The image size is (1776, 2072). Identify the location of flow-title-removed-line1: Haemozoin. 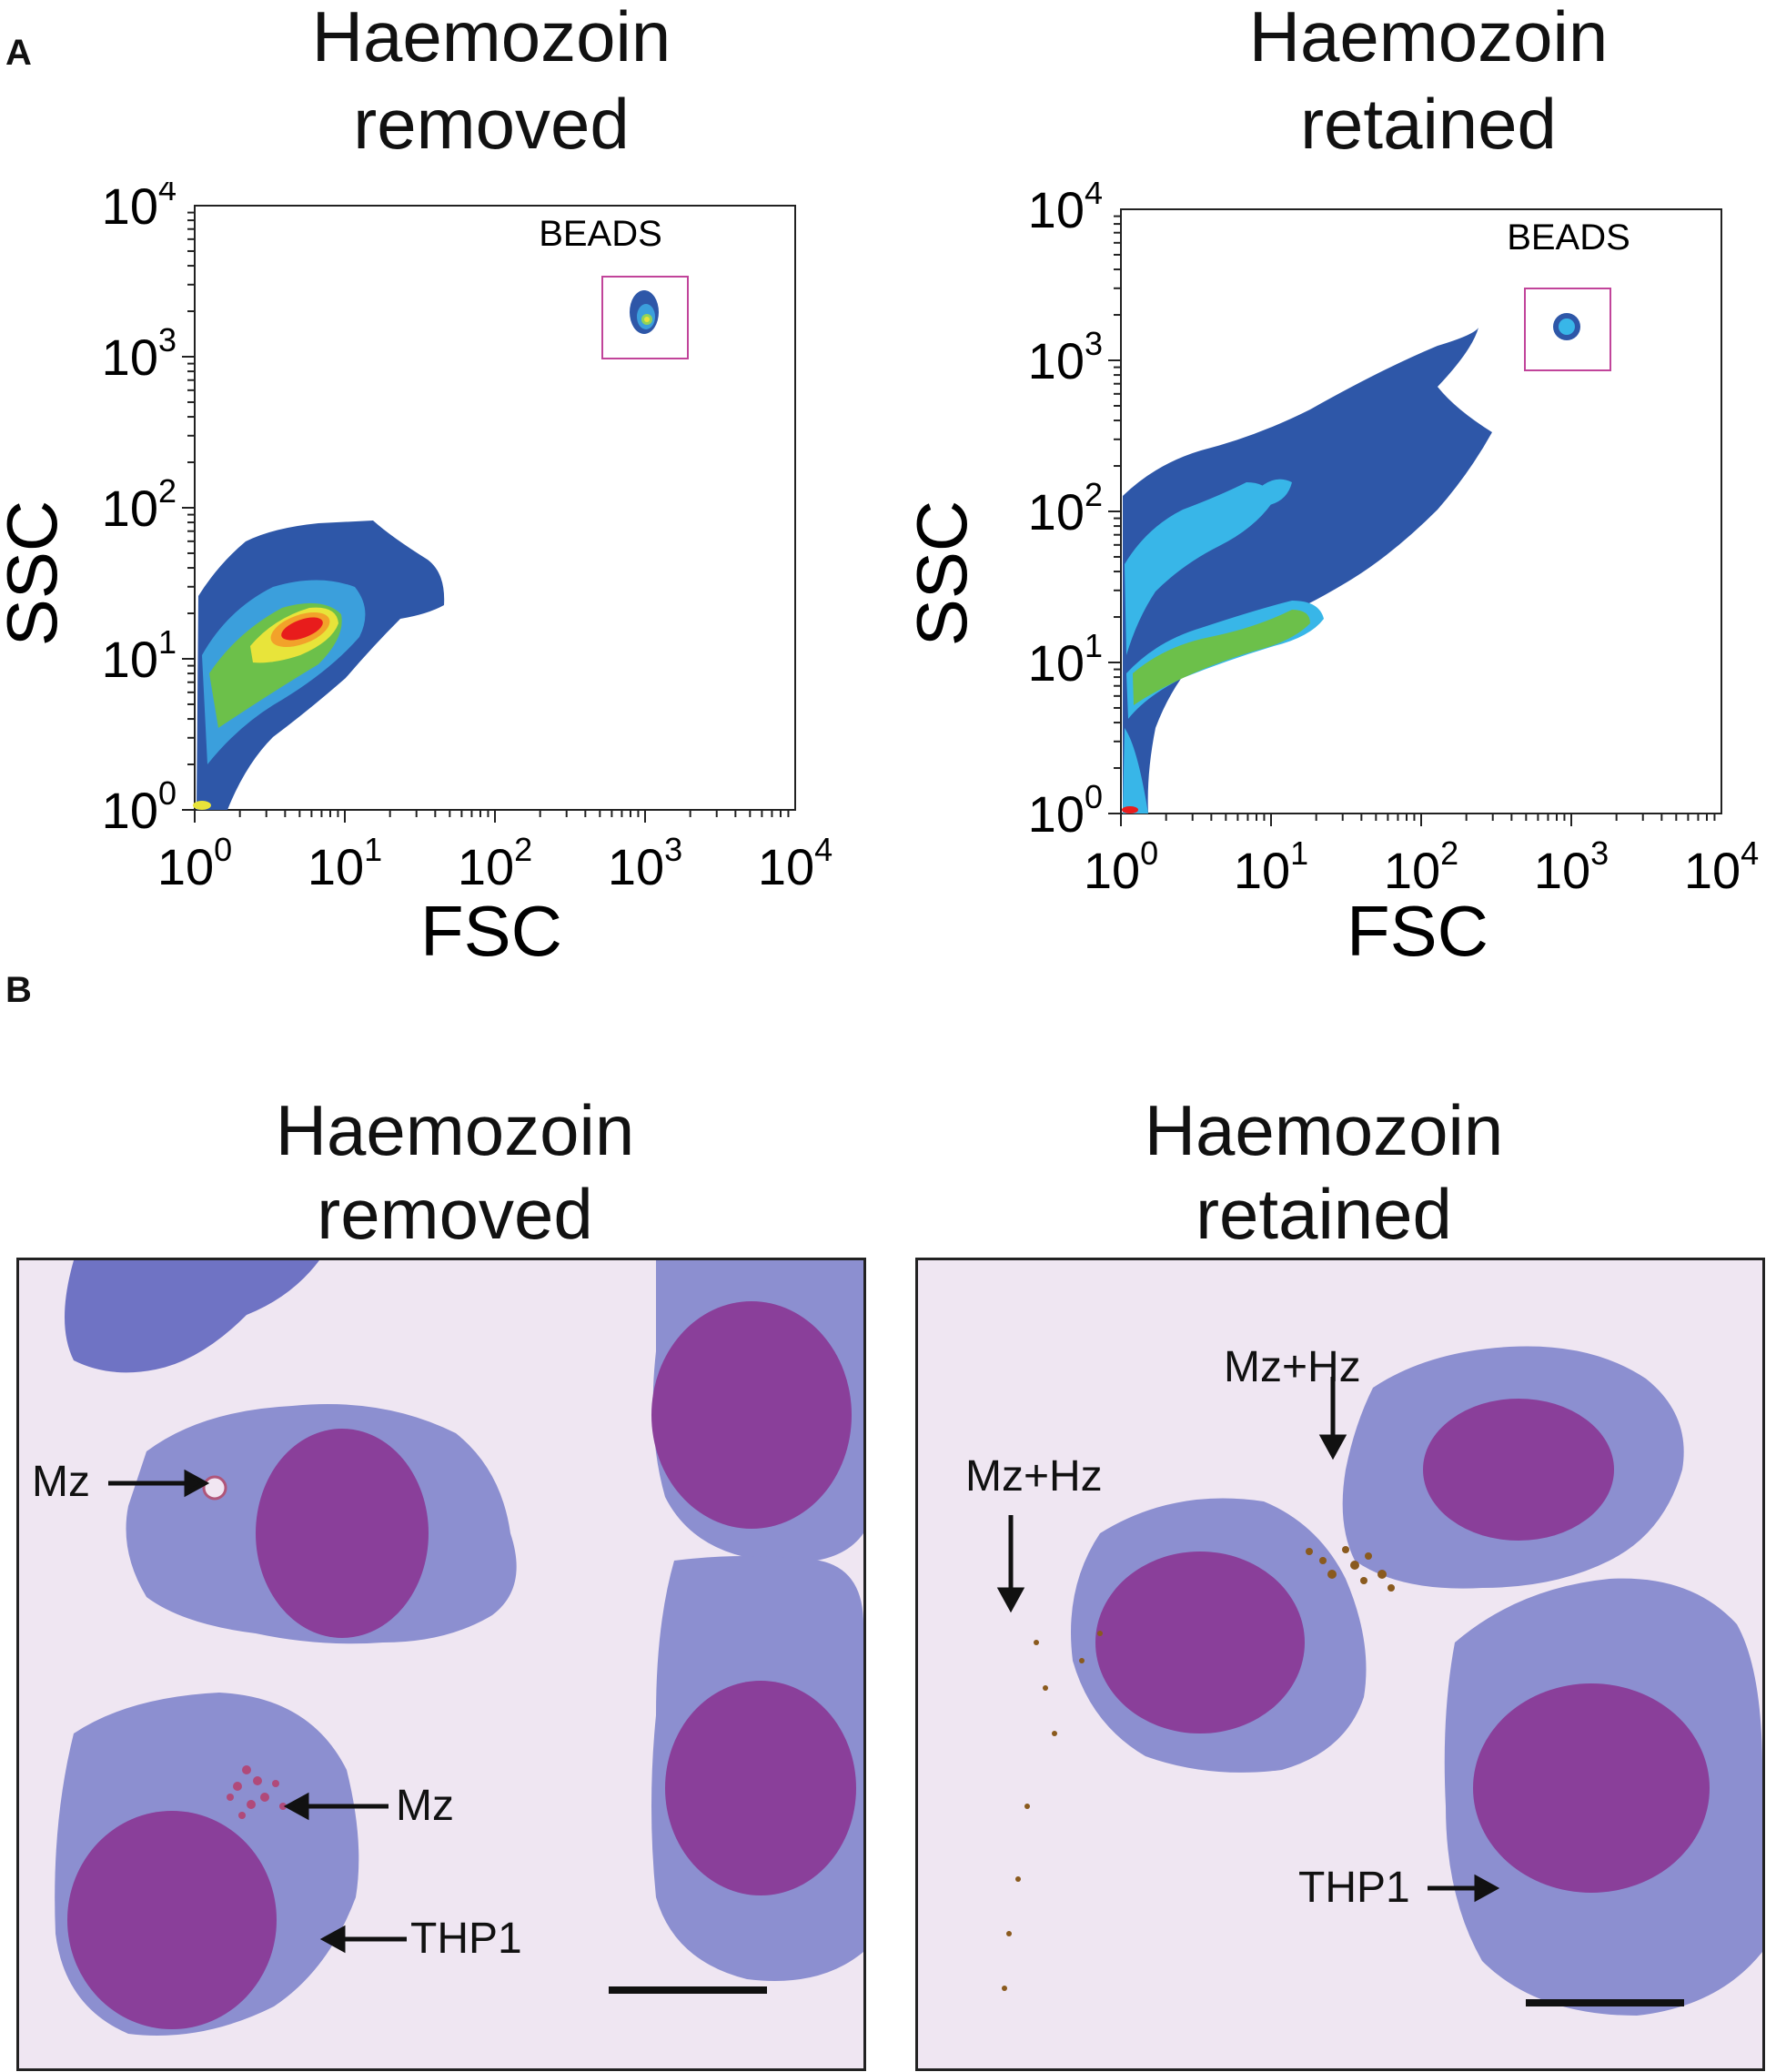
(491, 38).